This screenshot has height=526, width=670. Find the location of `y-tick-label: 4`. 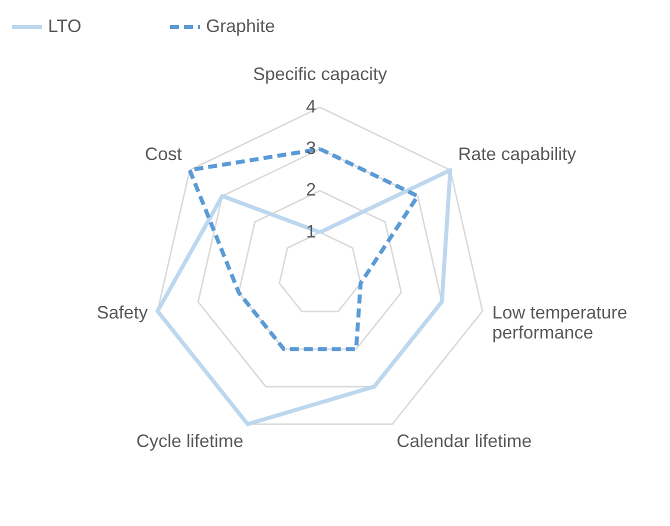

y-tick-label: 4 is located at coordinates (311, 106).